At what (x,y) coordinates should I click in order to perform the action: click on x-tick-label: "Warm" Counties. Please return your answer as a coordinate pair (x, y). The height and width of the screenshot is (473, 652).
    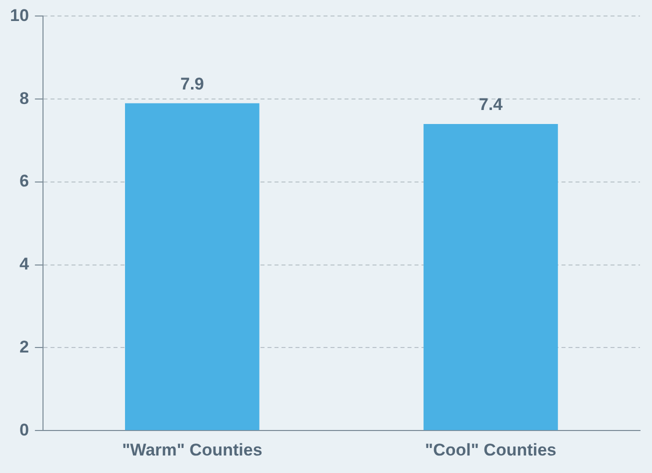
    Looking at the image, I should click on (192, 450).